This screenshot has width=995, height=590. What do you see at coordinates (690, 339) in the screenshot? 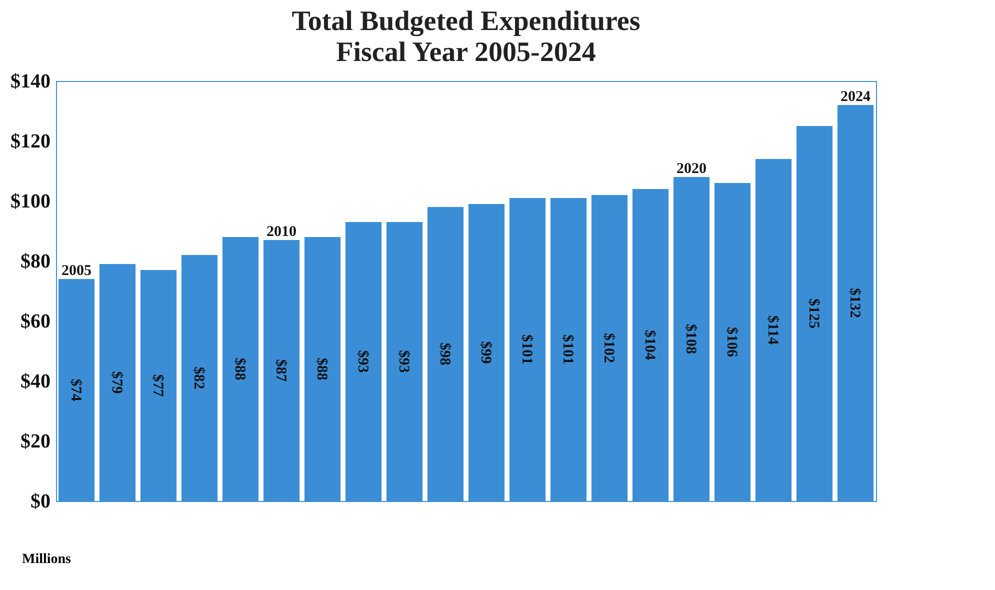
I see `data-label: $108` at bounding box center [690, 339].